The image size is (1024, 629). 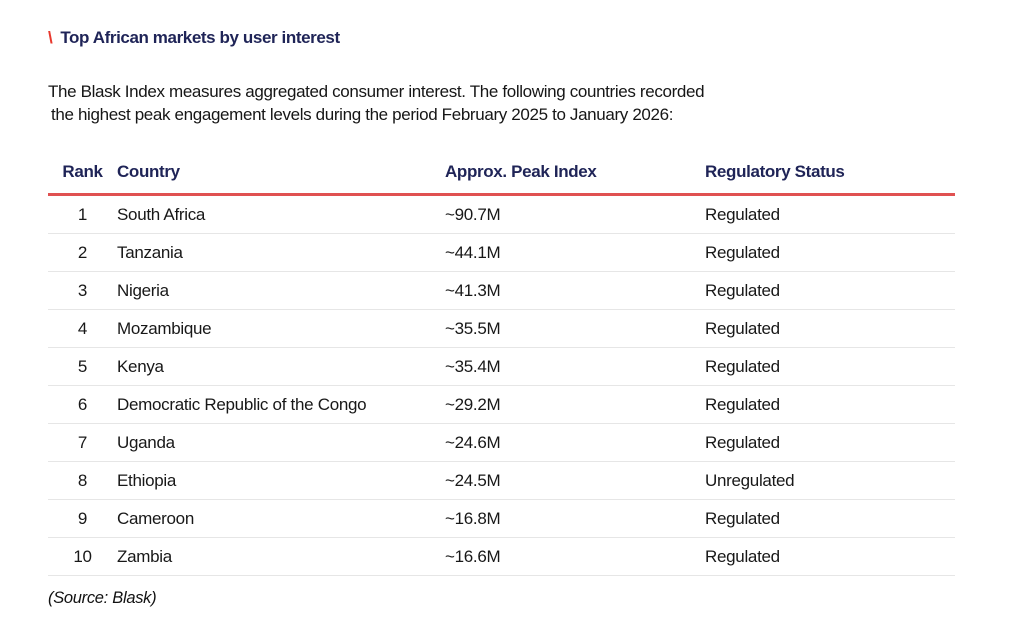 I want to click on index-cell: ~90.7M, so click(x=575, y=214).